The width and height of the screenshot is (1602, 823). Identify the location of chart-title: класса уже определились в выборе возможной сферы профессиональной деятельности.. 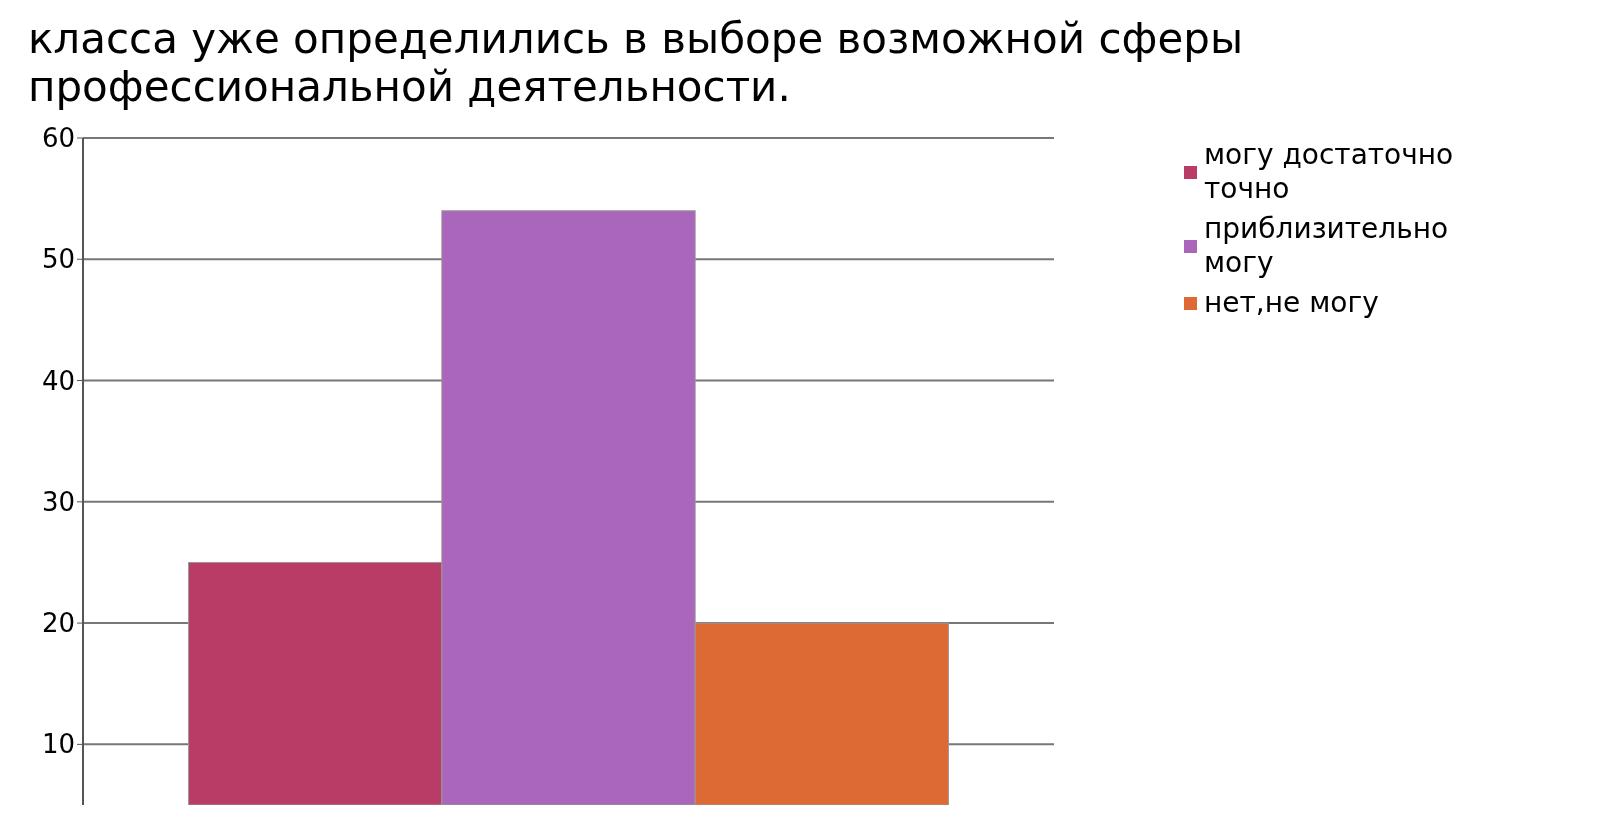
(636, 62).